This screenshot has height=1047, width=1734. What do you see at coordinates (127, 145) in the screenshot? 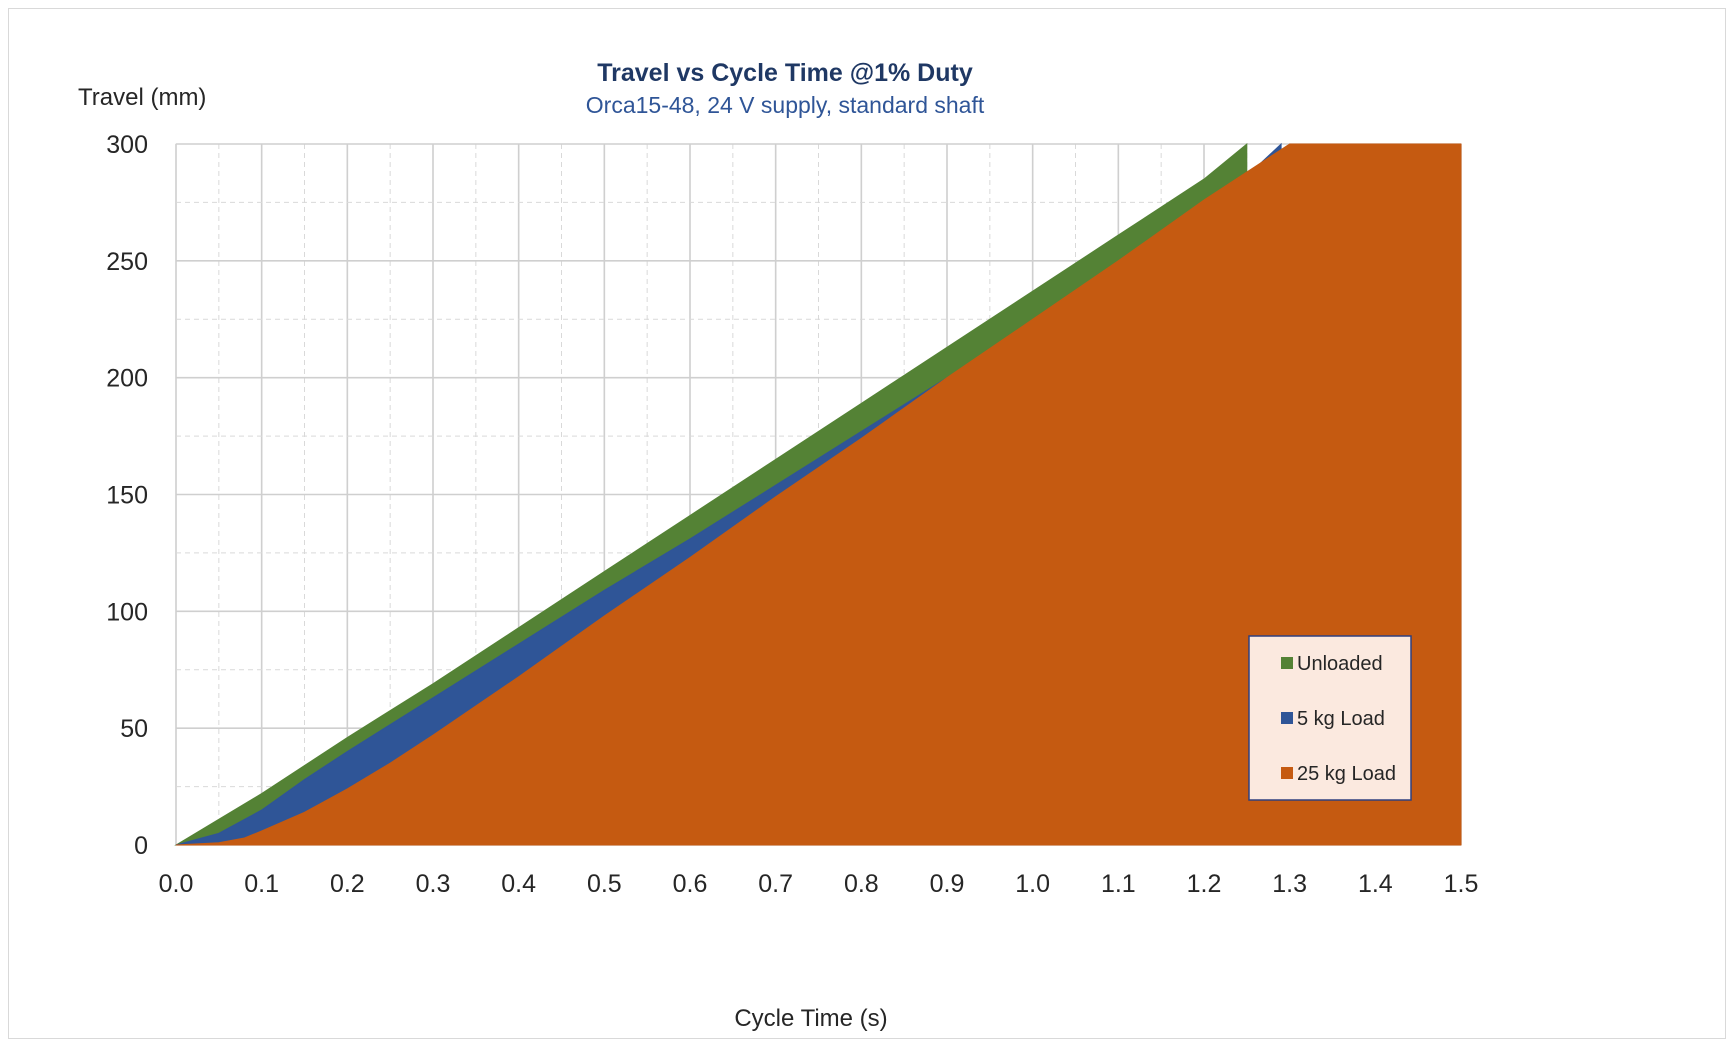
I see `y-tick-label: 300` at bounding box center [127, 145].